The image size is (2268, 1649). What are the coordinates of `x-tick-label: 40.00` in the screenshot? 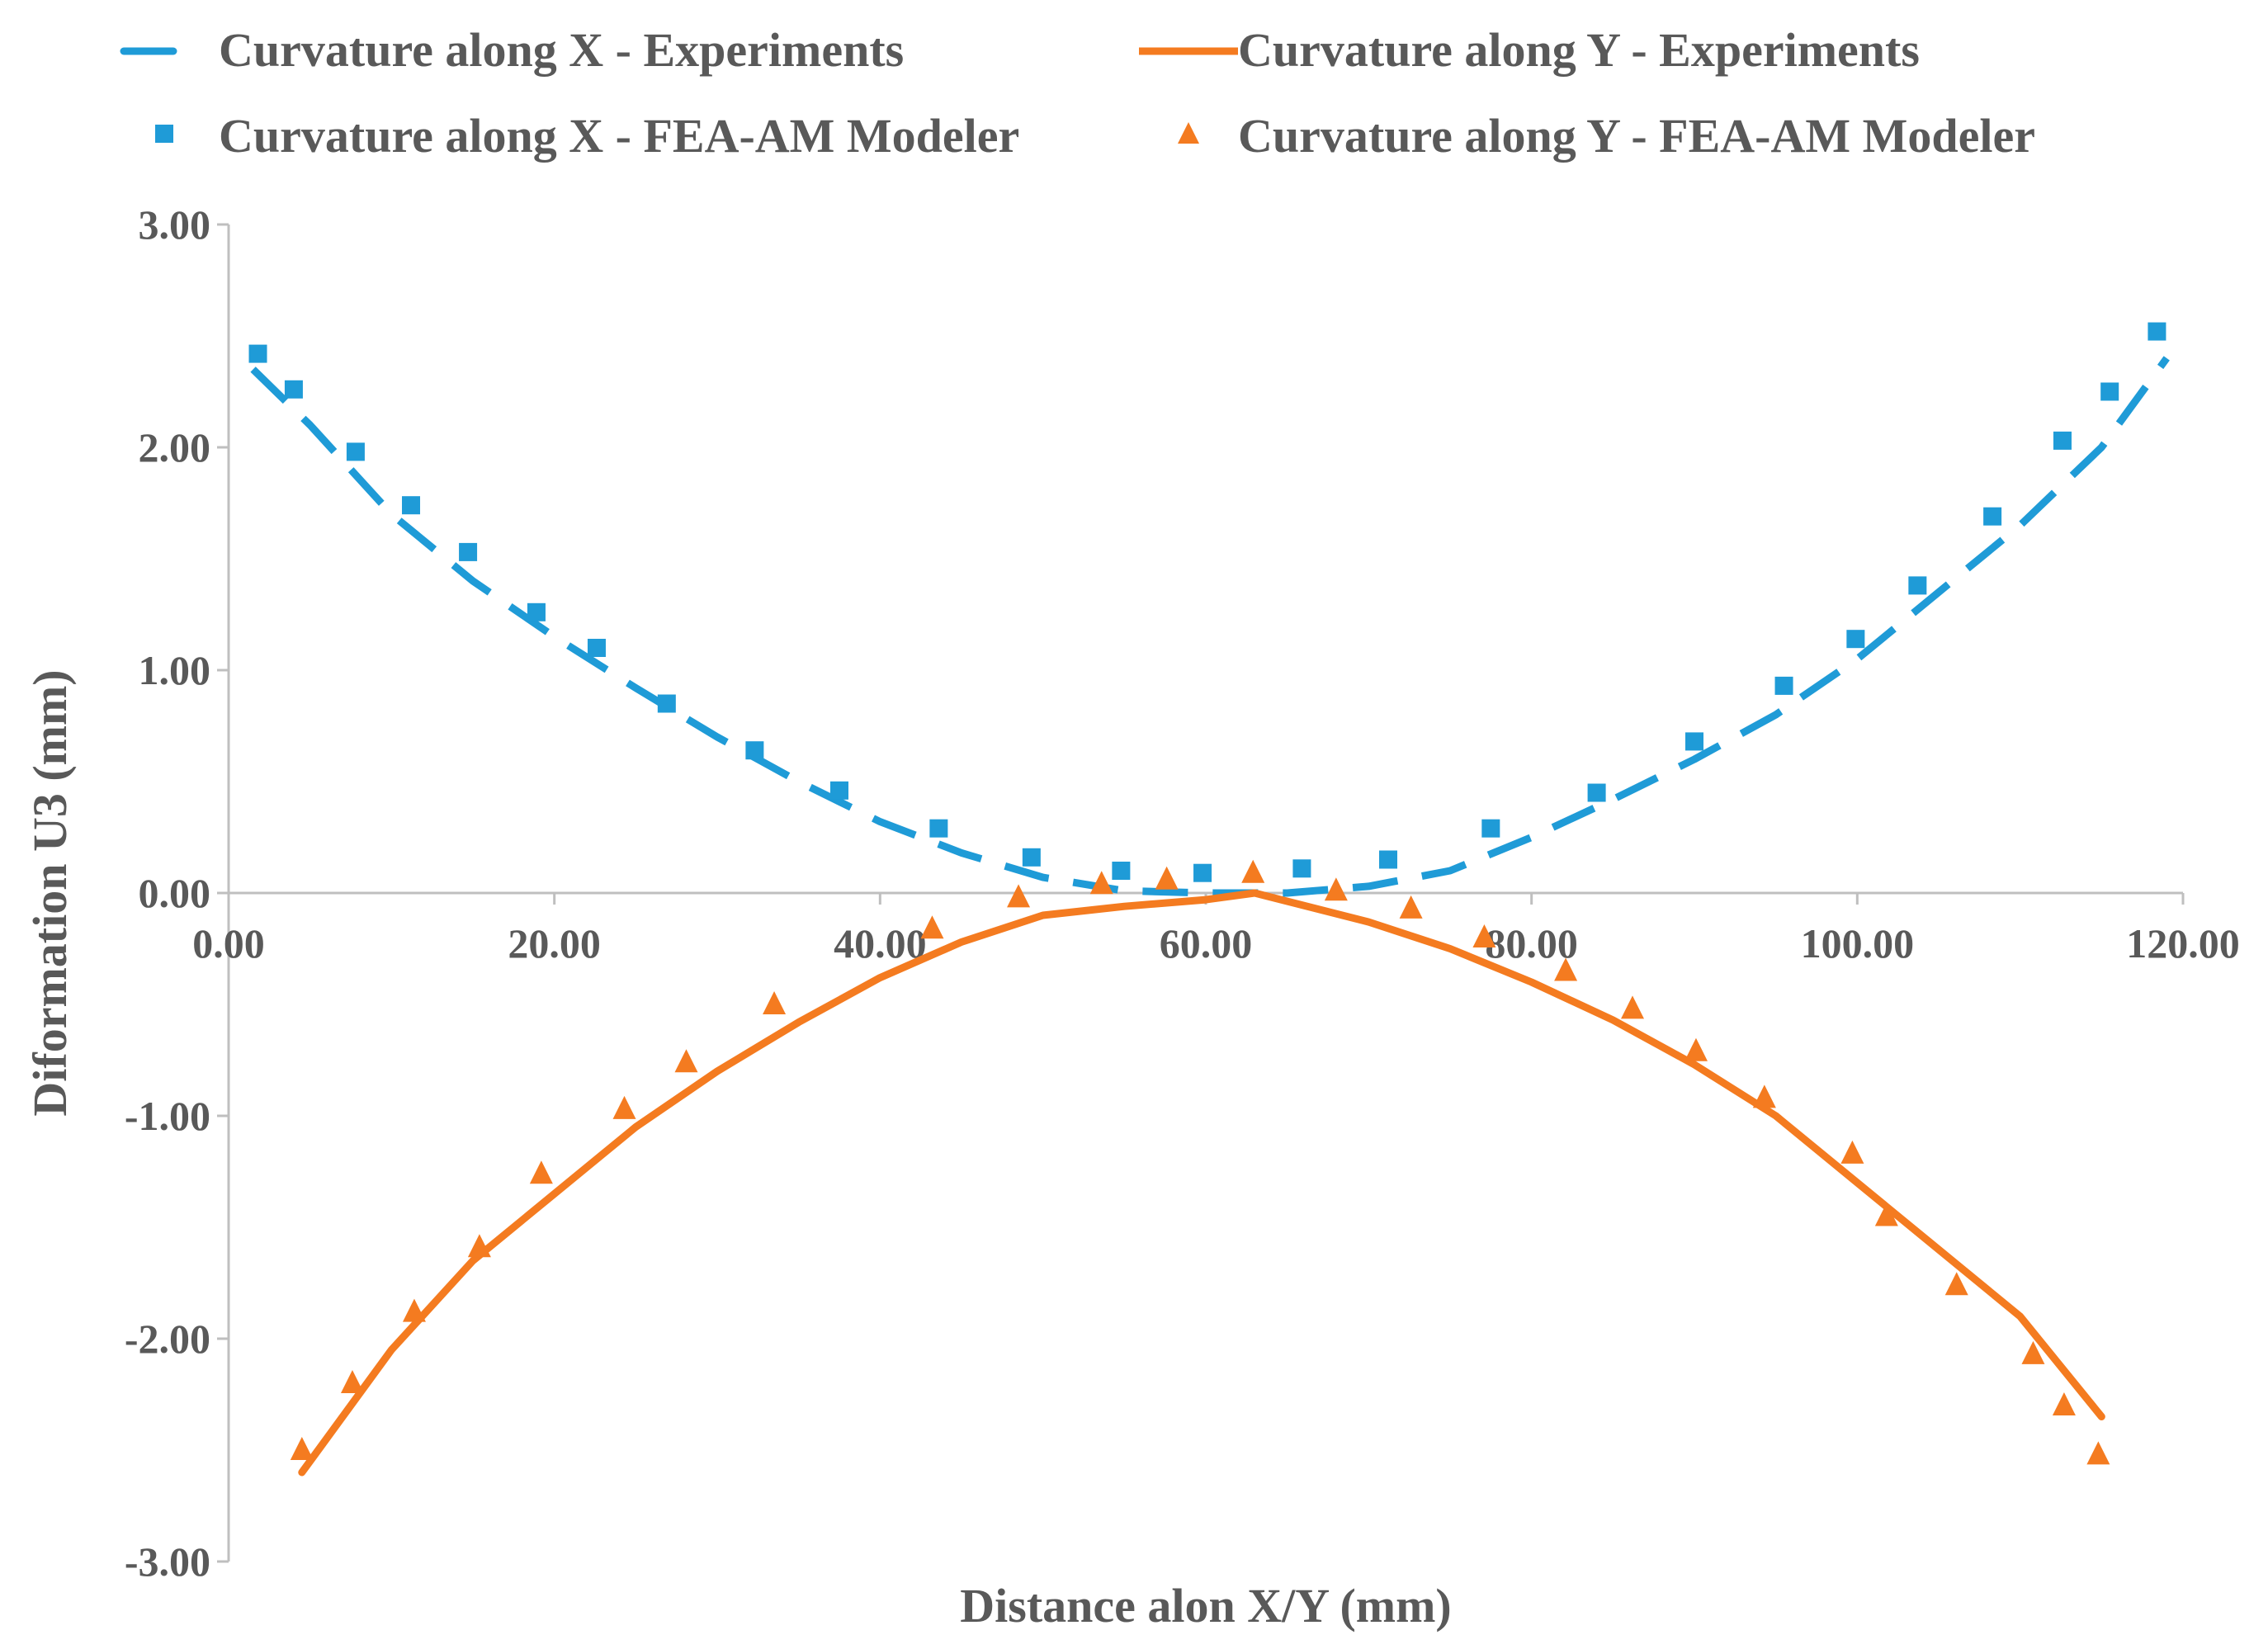 It's located at (880, 943).